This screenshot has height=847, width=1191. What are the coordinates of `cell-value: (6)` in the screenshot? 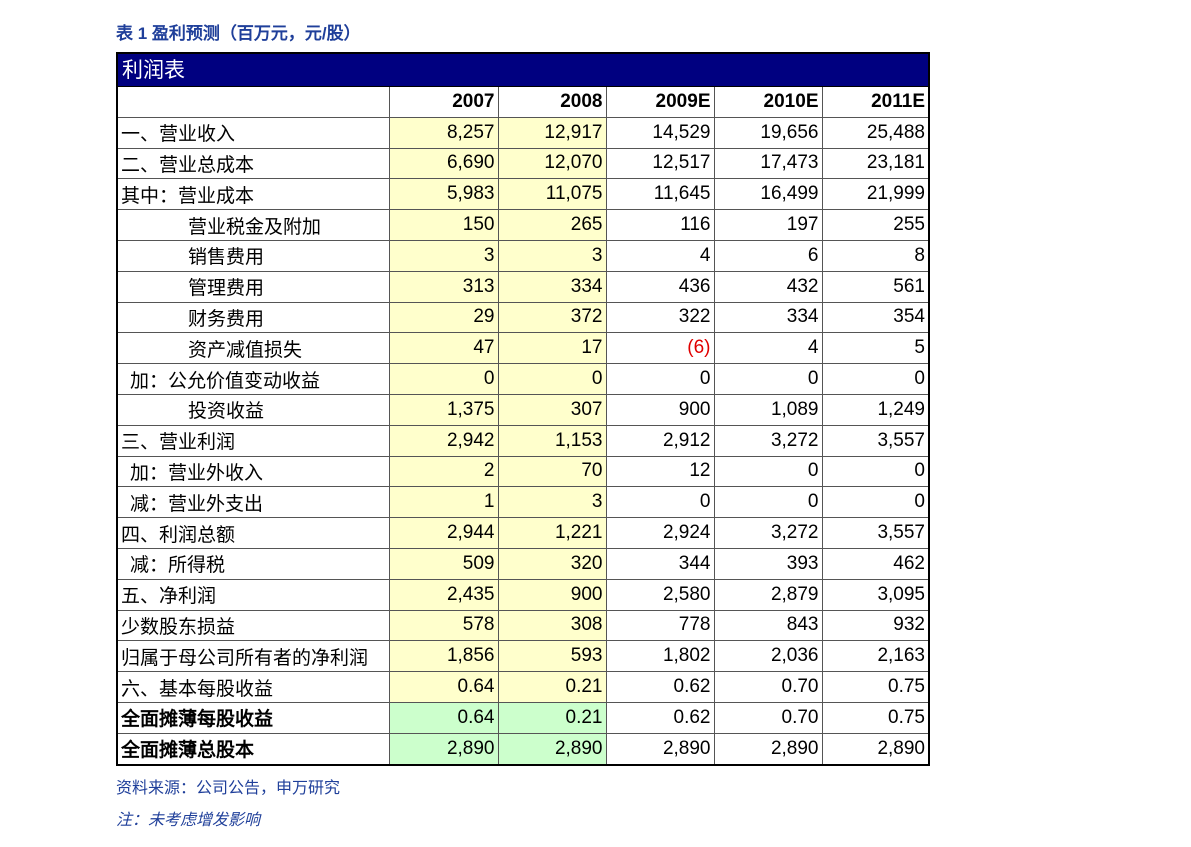 It's located at (660, 348).